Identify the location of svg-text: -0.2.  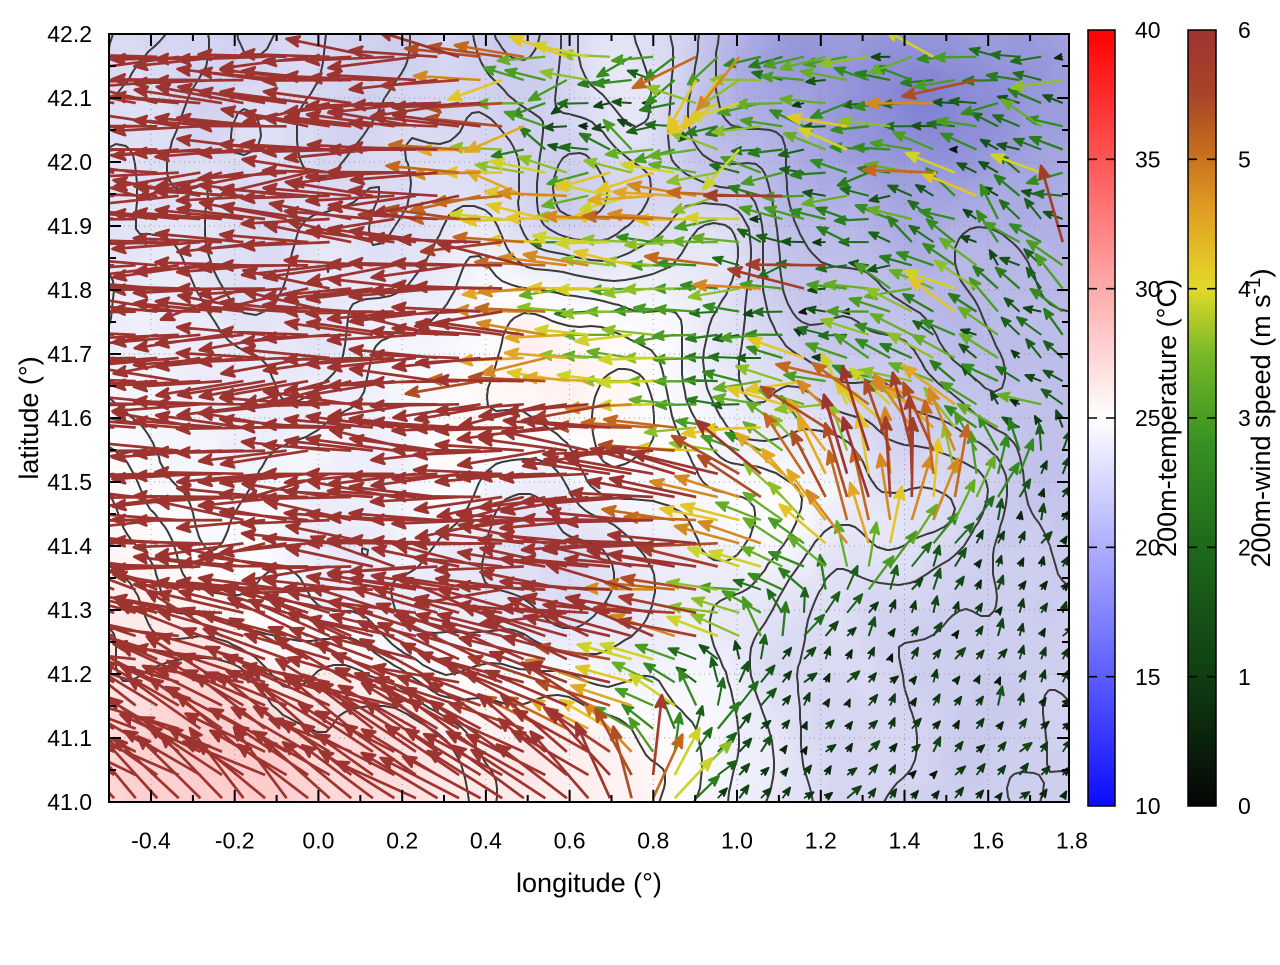
(235, 841).